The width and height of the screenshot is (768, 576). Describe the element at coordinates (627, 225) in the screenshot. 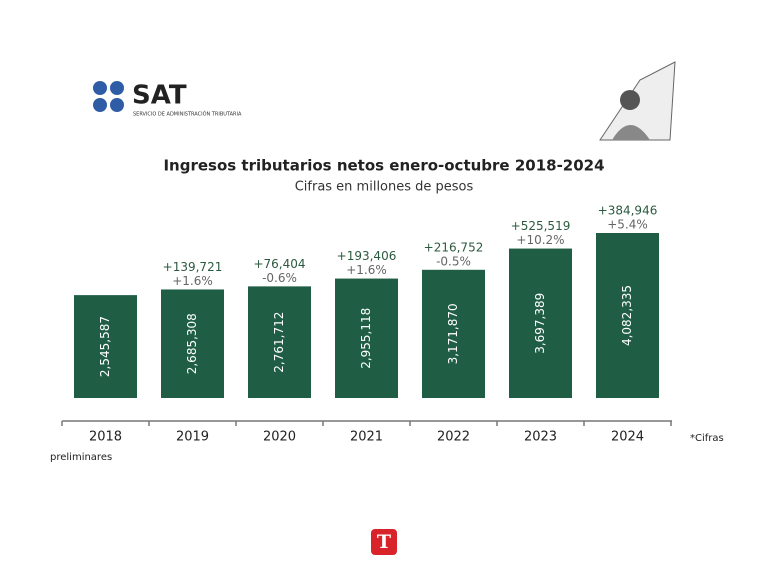

I see `change-percent: +5.4%` at that location.